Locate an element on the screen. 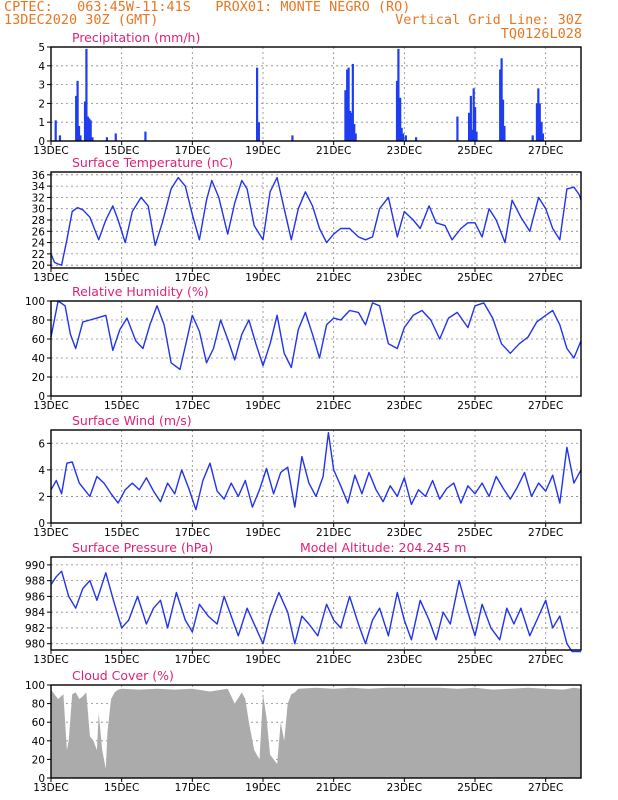 The height and width of the screenshot is (800, 618). y-tick-label: 60 is located at coordinates (38, 340).